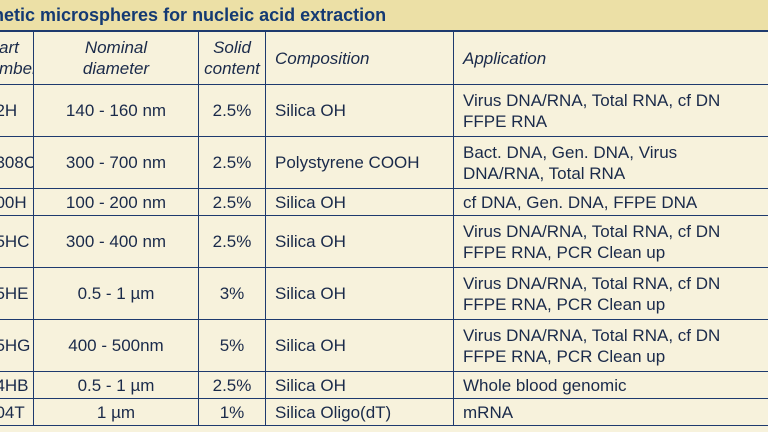 The height and width of the screenshot is (432, 768). I want to click on composition-cell: Polystyrene COOH, so click(359, 162).